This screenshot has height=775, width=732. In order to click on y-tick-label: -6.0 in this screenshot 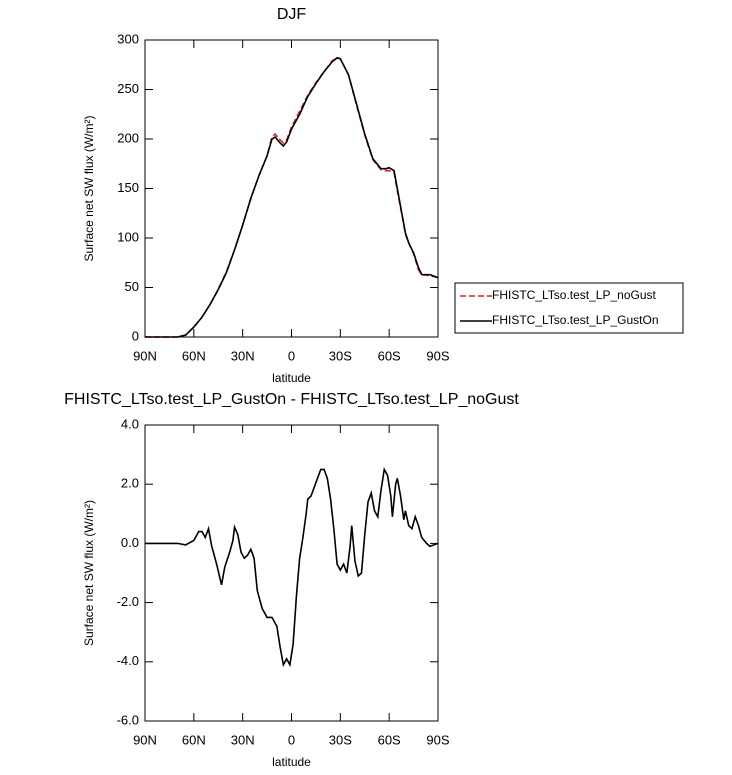, I will do `click(128, 719)`.